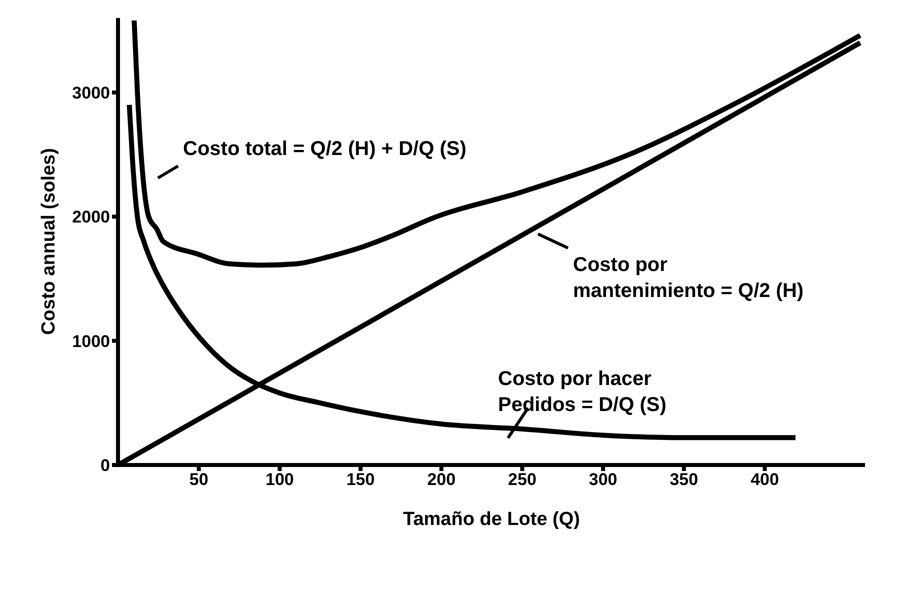 This screenshot has width=913, height=593. What do you see at coordinates (91, 217) in the screenshot?
I see `y-tick-label: 2000` at bounding box center [91, 217].